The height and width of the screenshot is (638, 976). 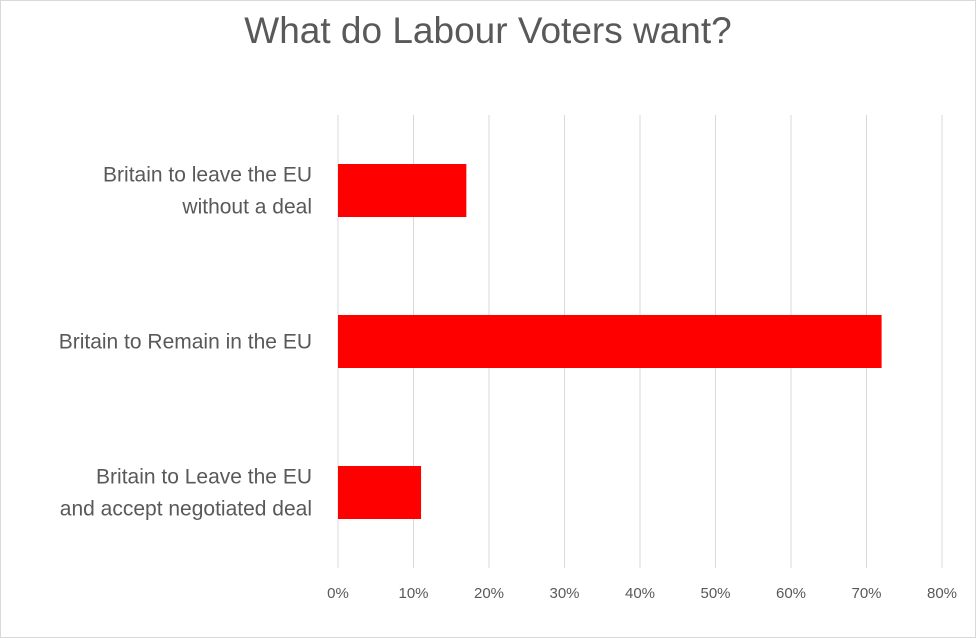 What do you see at coordinates (338, 593) in the screenshot?
I see `x-tick-label: 0%` at bounding box center [338, 593].